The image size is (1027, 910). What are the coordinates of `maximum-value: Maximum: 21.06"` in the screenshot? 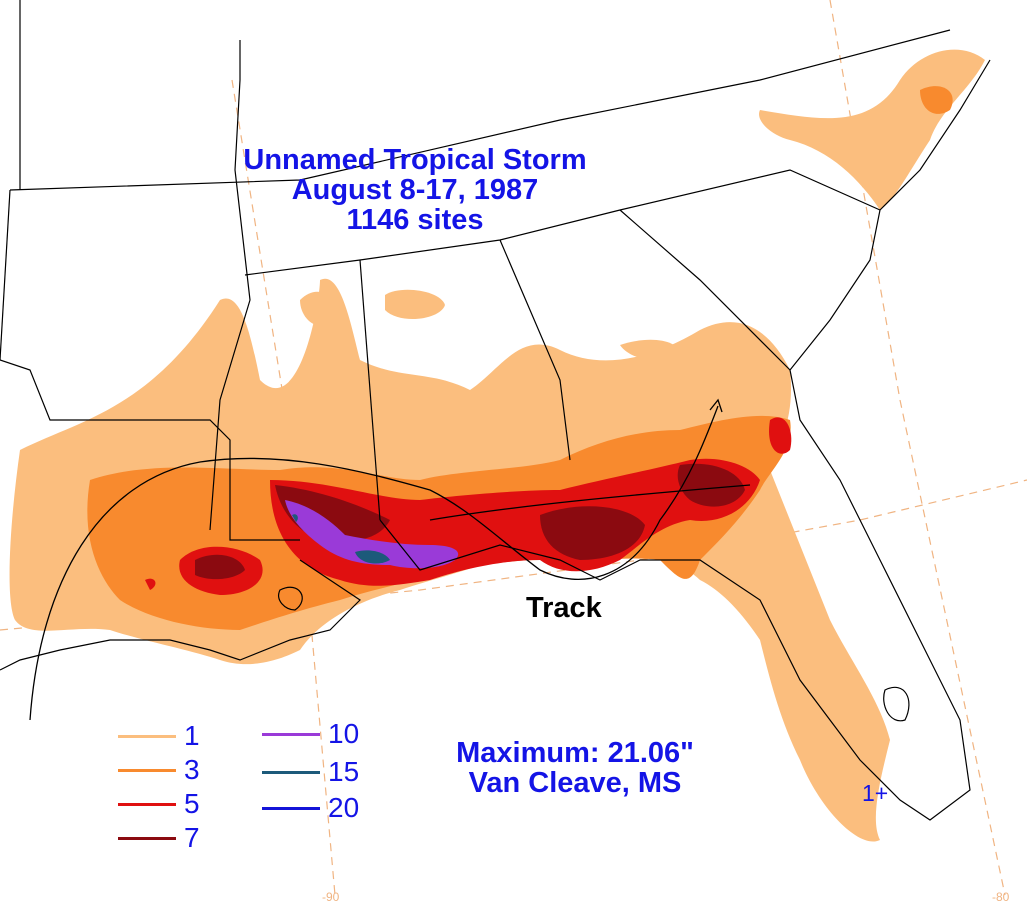 It's located at (575, 753).